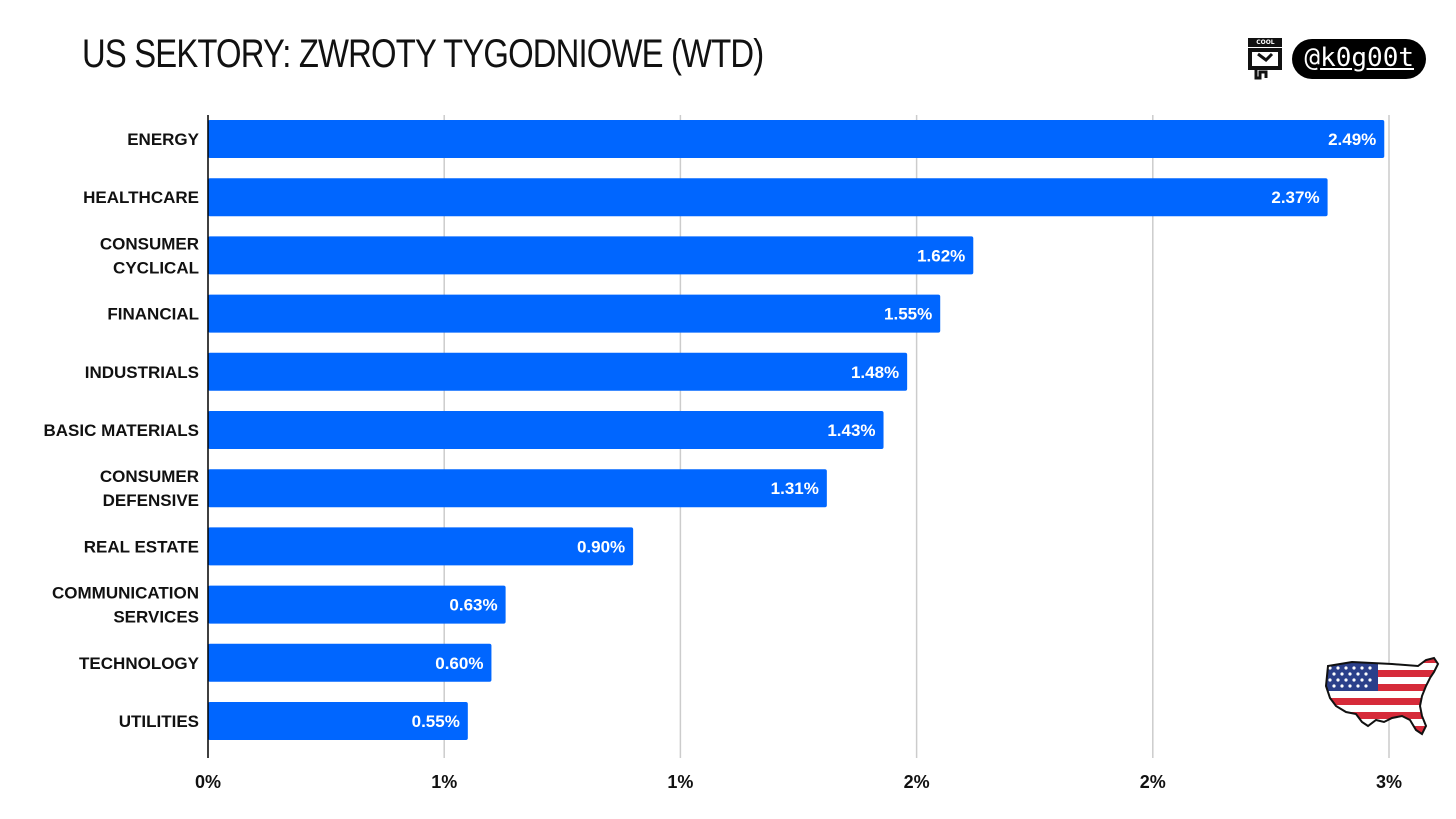 The width and height of the screenshot is (1456, 819). What do you see at coordinates (1352, 139) in the screenshot?
I see `data-label: 2.49%` at bounding box center [1352, 139].